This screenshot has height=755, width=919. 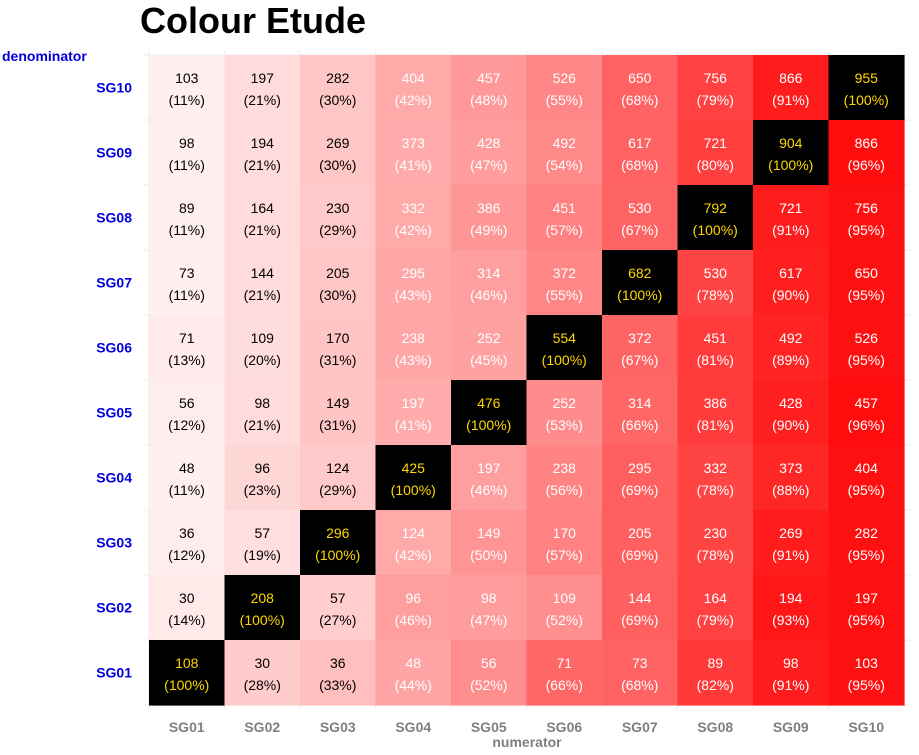 I want to click on heatmap-cell: 238 (43%), so click(x=413, y=348).